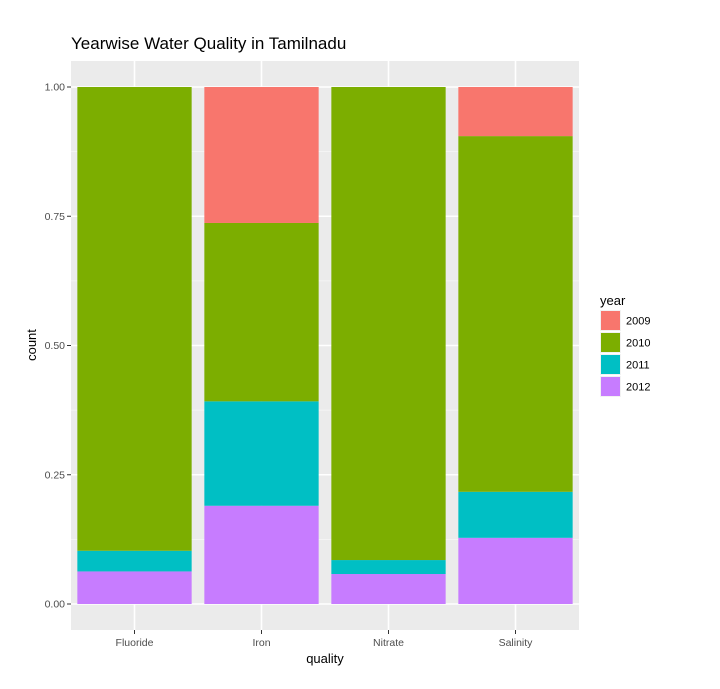 The image size is (720, 689). I want to click on legend-swatch-2011, so click(610, 364).